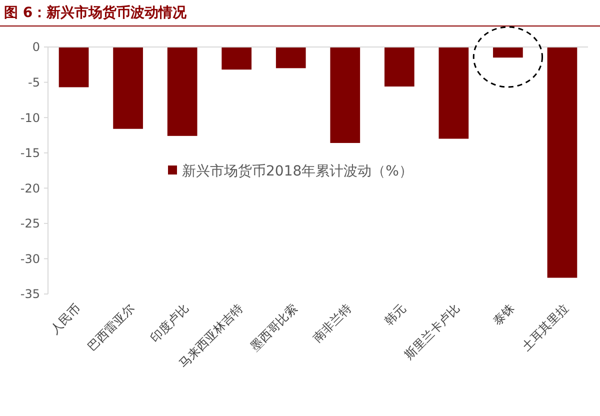 The image size is (600, 416). What do you see at coordinates (504, 314) in the screenshot?
I see `x-tick-label: 泰铢` at bounding box center [504, 314].